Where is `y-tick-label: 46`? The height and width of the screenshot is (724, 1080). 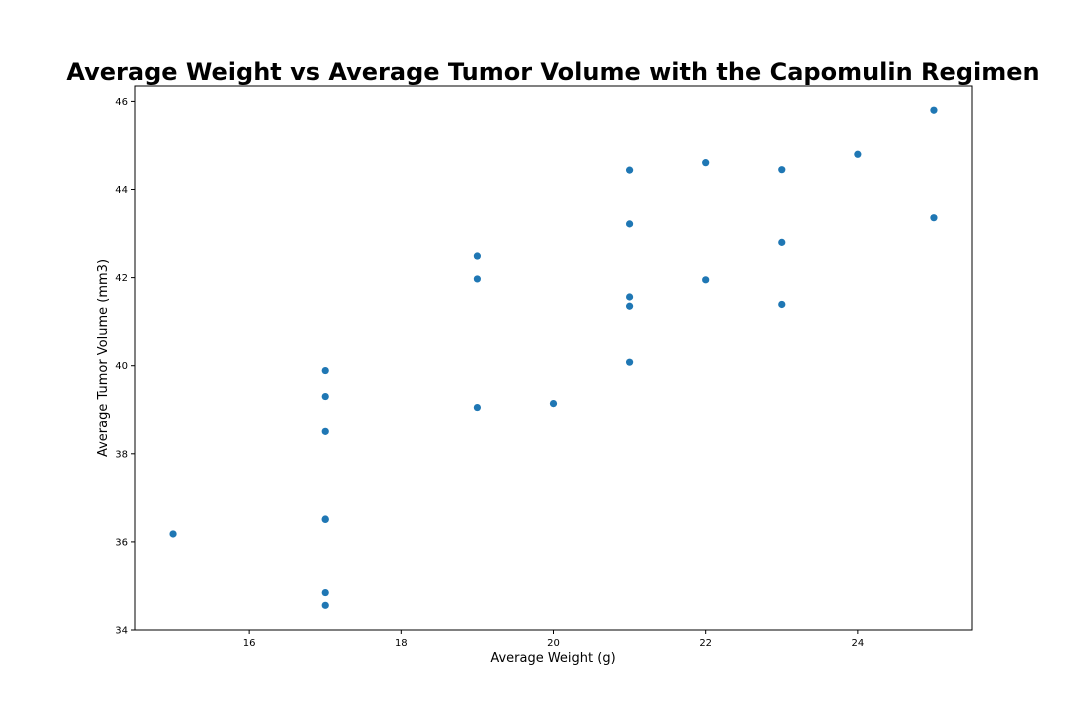 y-tick-label: 46 is located at coordinates (121, 102).